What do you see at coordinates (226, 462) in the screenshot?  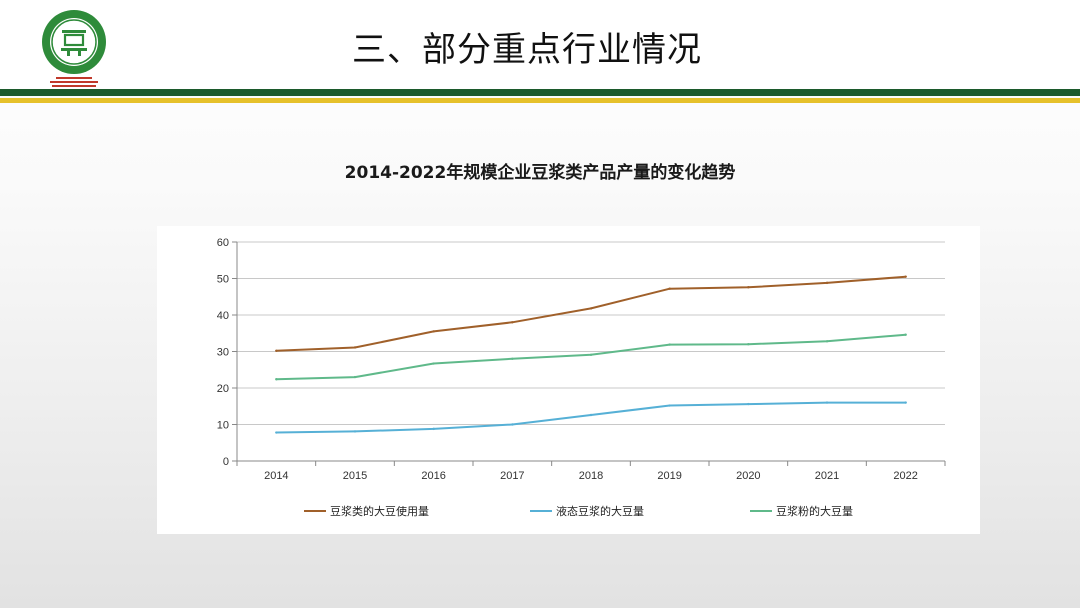 I see `y-tick-label: 0` at bounding box center [226, 462].